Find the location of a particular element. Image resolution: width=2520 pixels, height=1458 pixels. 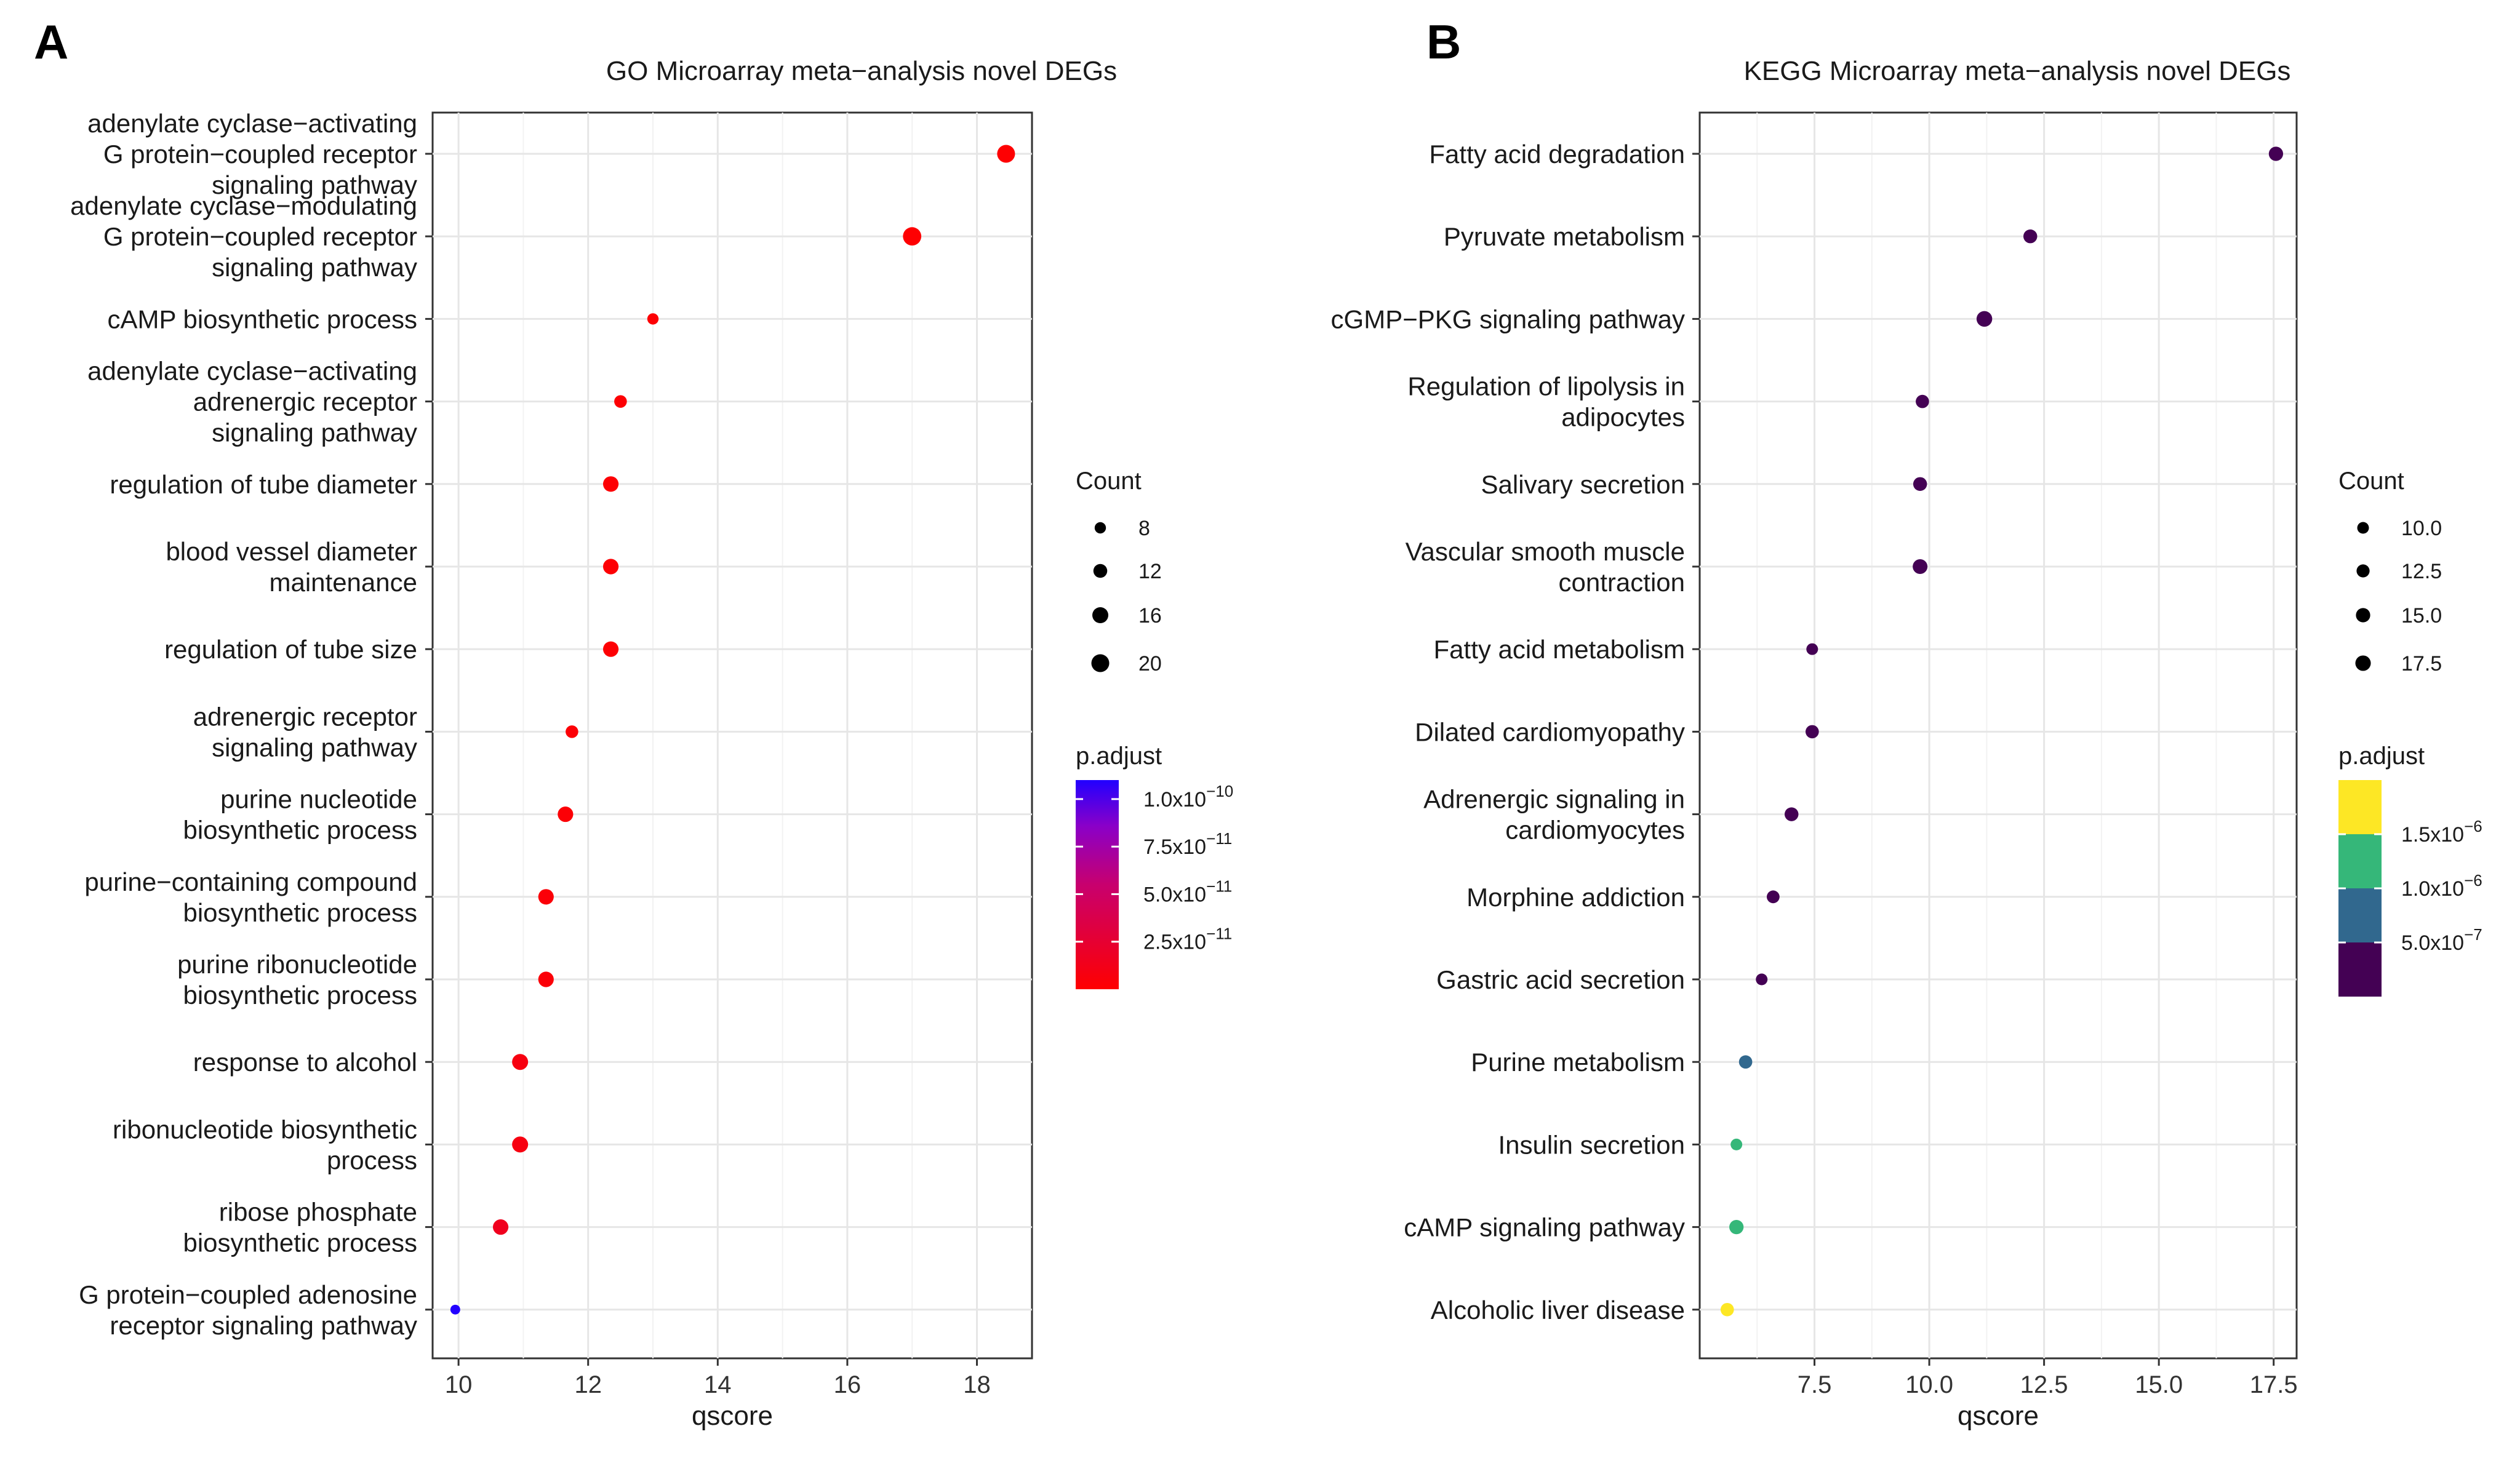

panel-b-padjust-legend-title: p.adjust is located at coordinates (2381, 756).